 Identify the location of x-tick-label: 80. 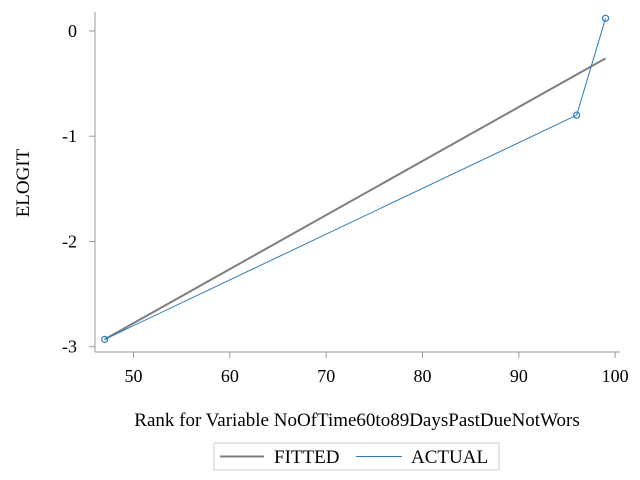
(423, 376).